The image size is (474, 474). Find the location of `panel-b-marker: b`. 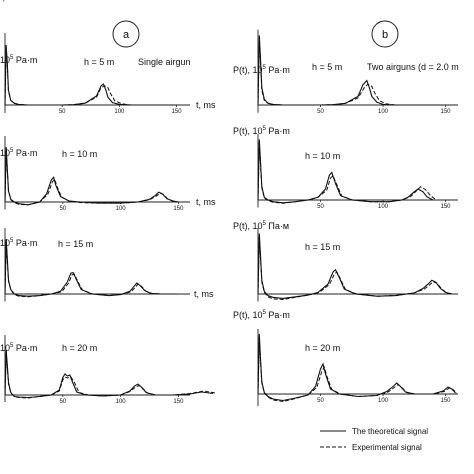

panel-b-marker: b is located at coordinates (385, 34).